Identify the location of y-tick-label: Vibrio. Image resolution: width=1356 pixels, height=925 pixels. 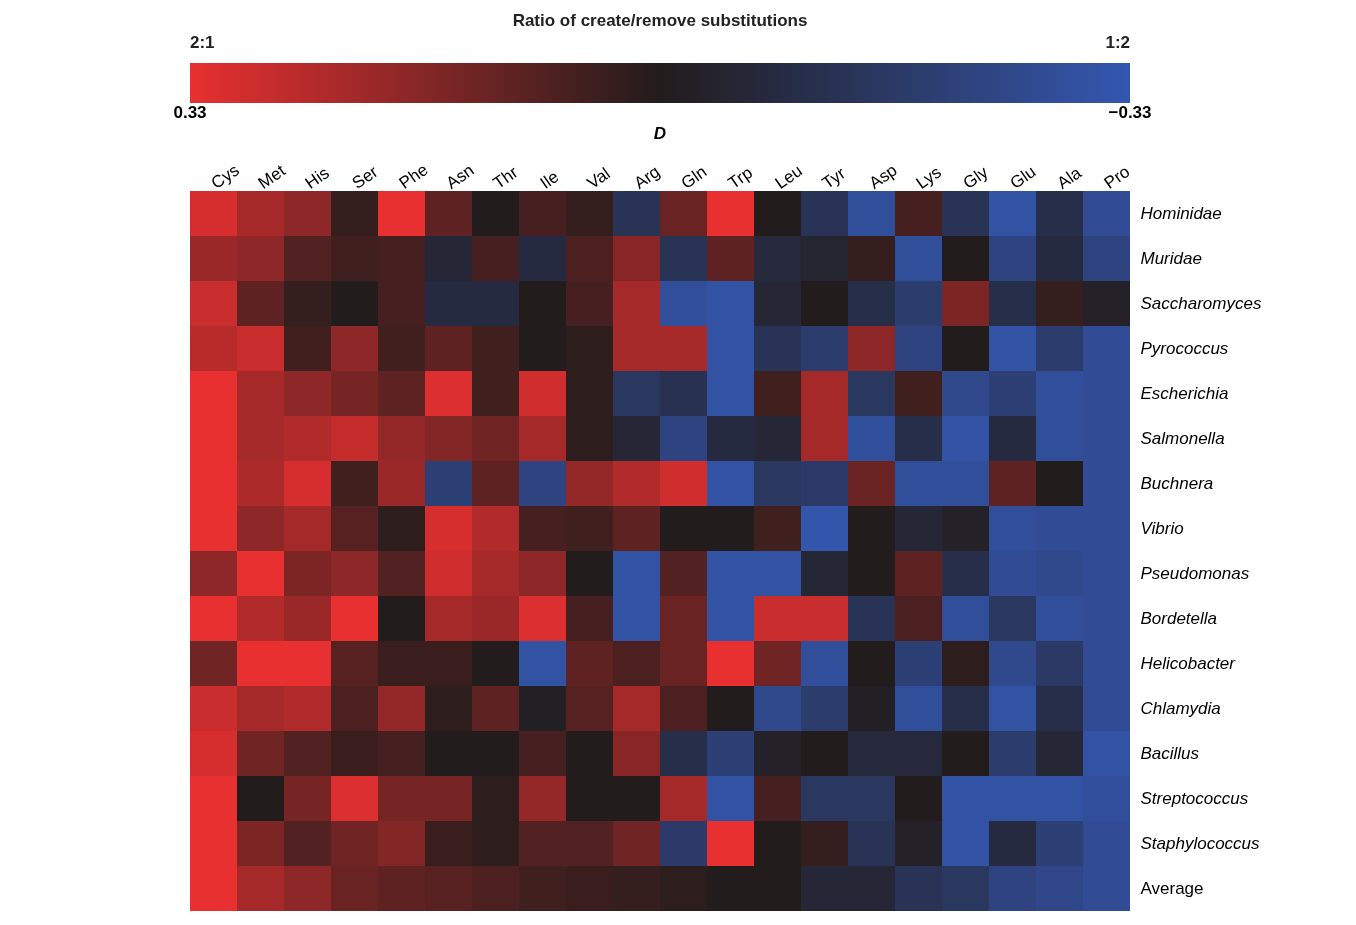
(1162, 528).